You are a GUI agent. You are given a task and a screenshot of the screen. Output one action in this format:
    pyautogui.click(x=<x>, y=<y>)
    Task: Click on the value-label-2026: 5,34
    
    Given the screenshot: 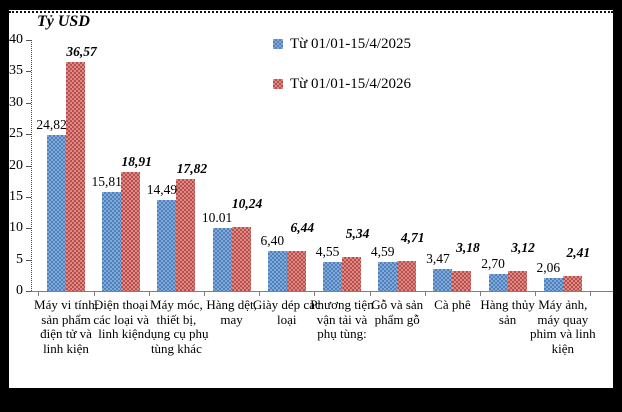 What is the action you would take?
    pyautogui.click(x=357, y=234)
    